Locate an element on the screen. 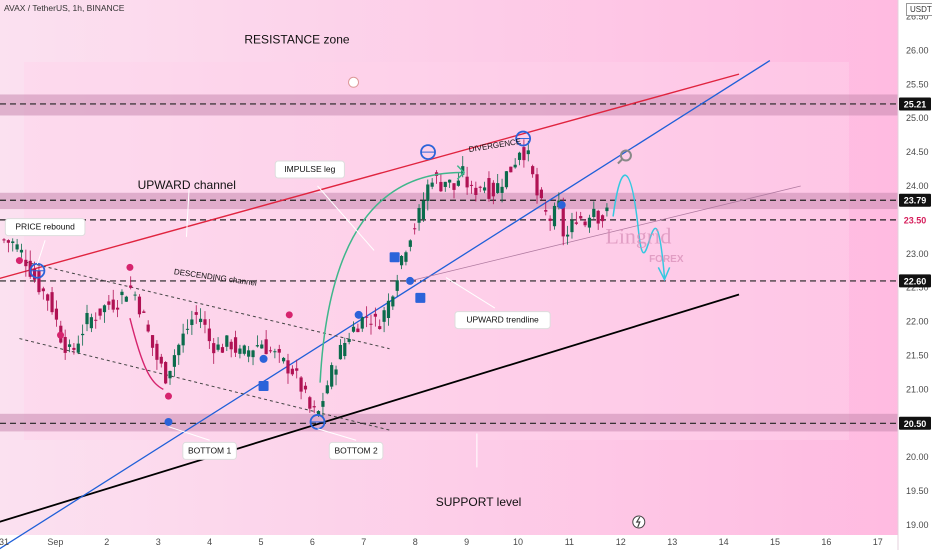 This screenshot has height=550, width=932. price-rebound-callout: PRICE rebound is located at coordinates (45, 227).